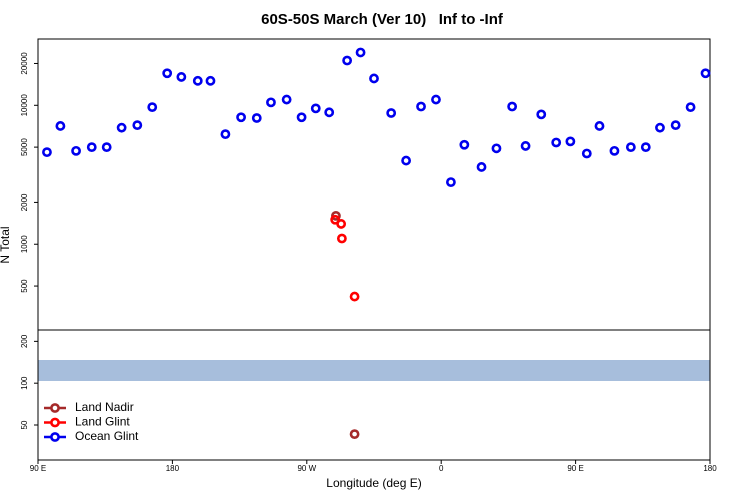  I want to click on legend-label: Land Nadir, so click(104, 407).